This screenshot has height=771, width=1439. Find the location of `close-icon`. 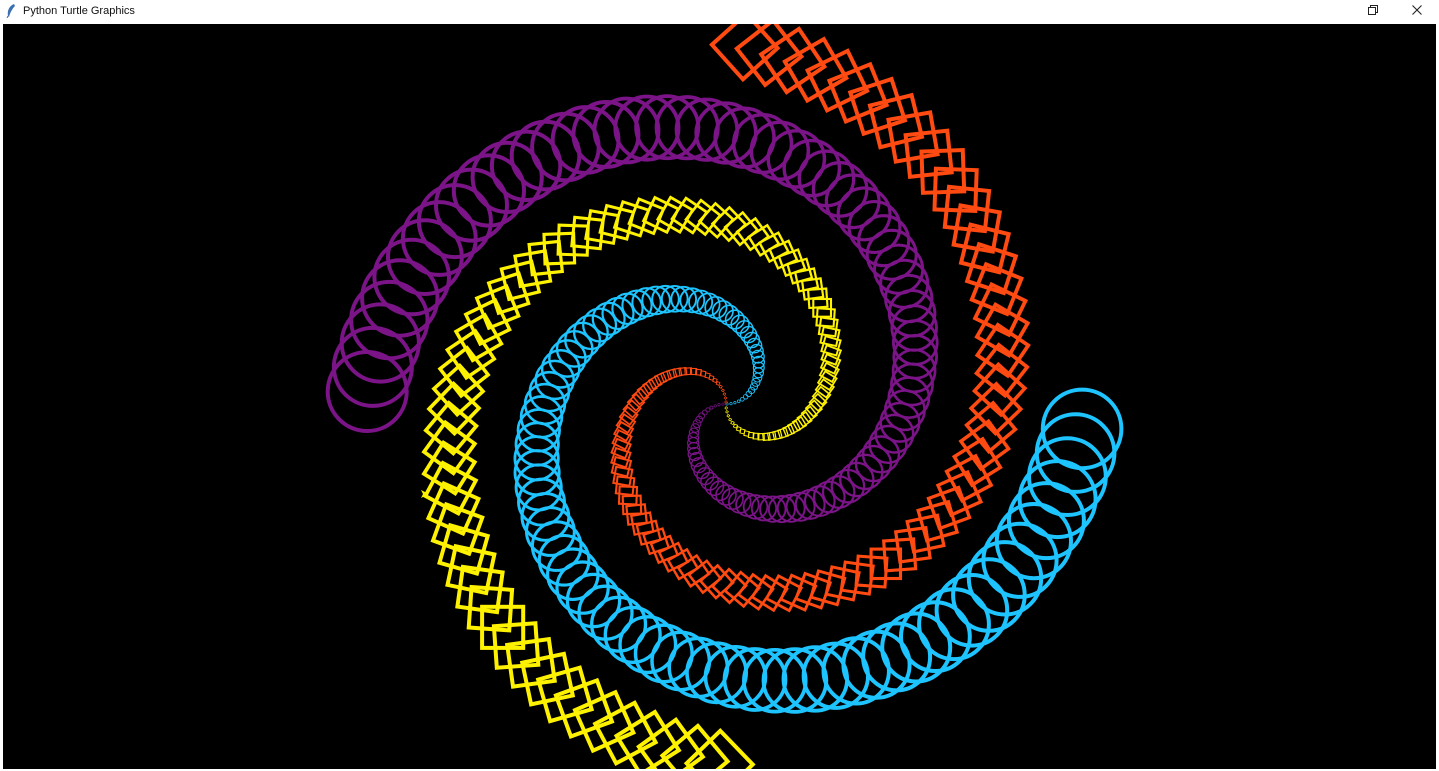

close-icon is located at coordinates (1417, 11).